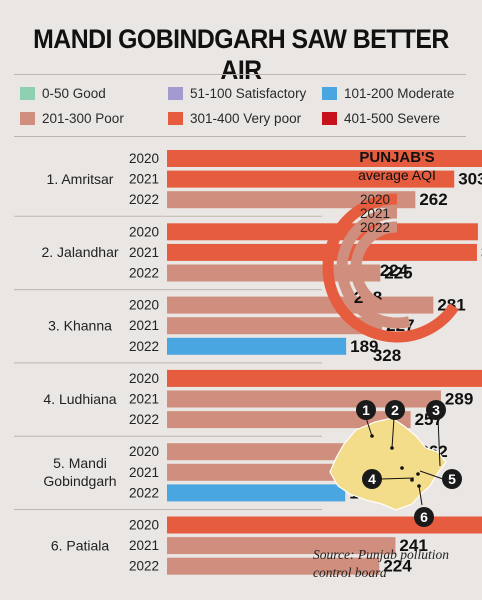  What do you see at coordinates (291, 200) in the screenshot?
I see `bar-1-2022` at bounding box center [291, 200].